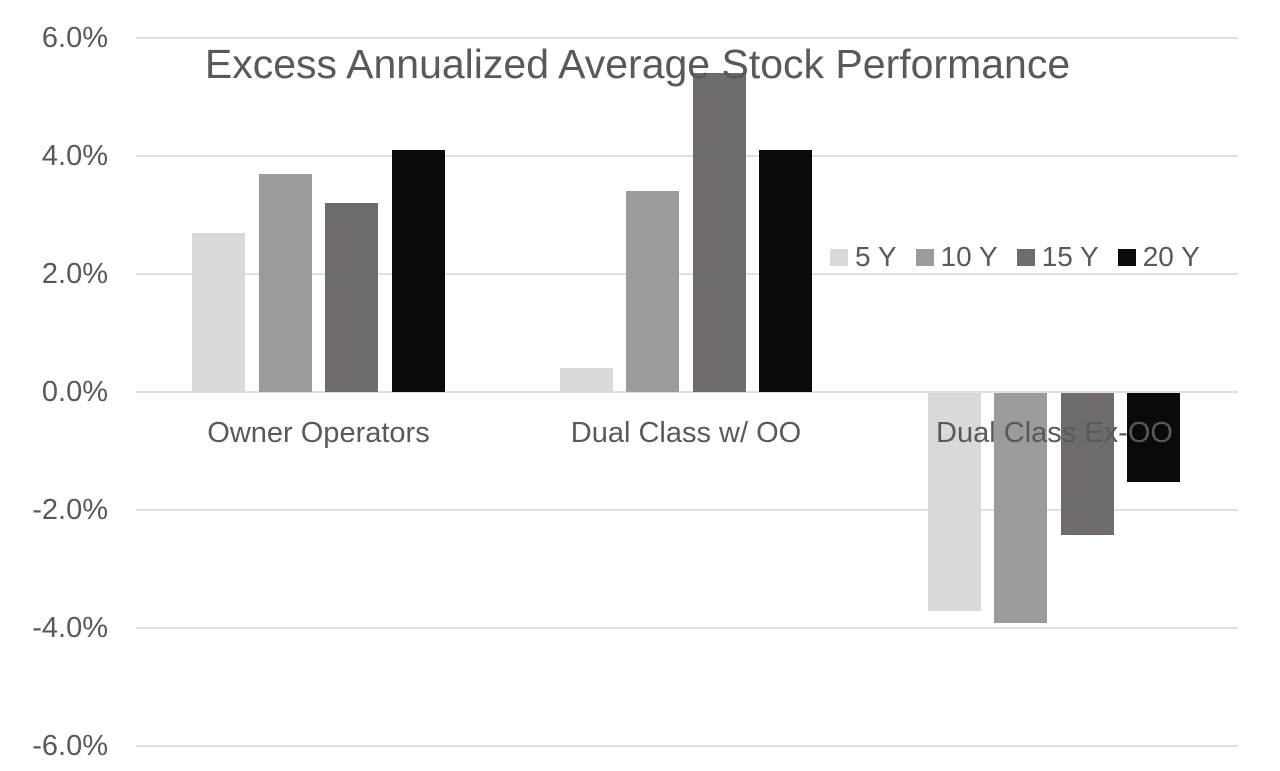  Describe the element at coordinates (1153, 437) in the screenshot. I see `bar-20-y-dual-class-ex-oo` at that location.